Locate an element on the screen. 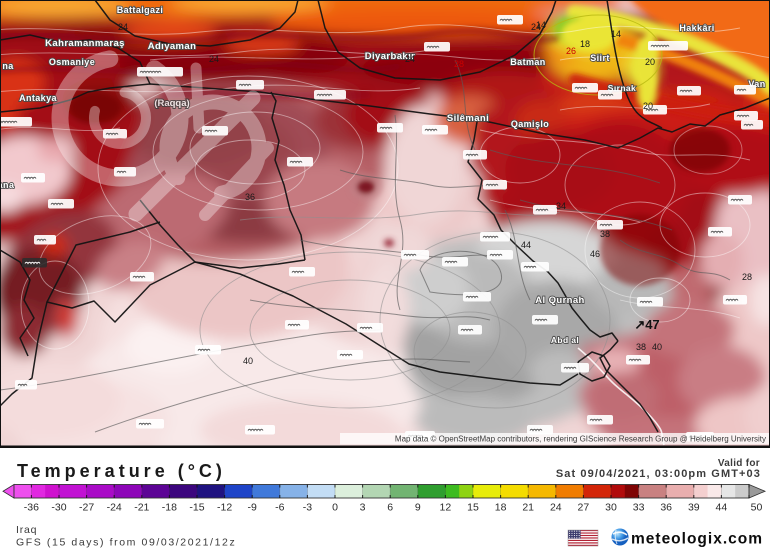 Image resolution: width=770 pixels, height=557 pixels. svg-text: Van is located at coordinates (756, 84).